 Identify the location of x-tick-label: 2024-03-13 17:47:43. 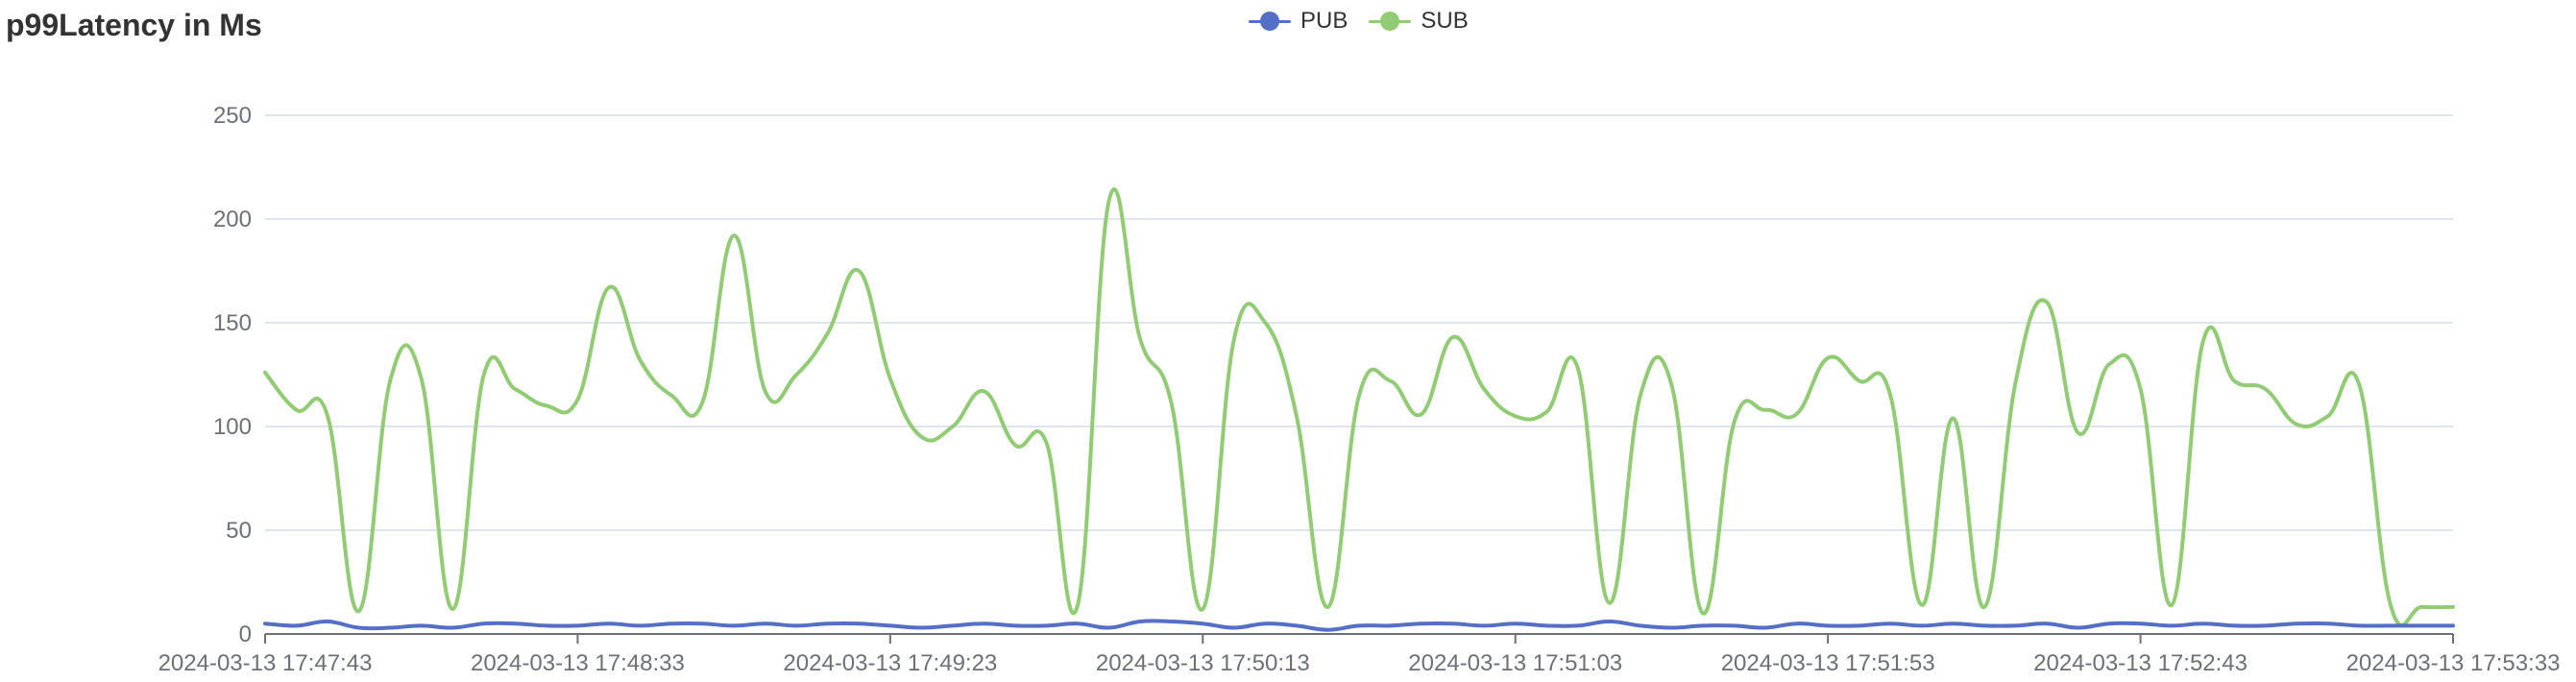
(266, 663).